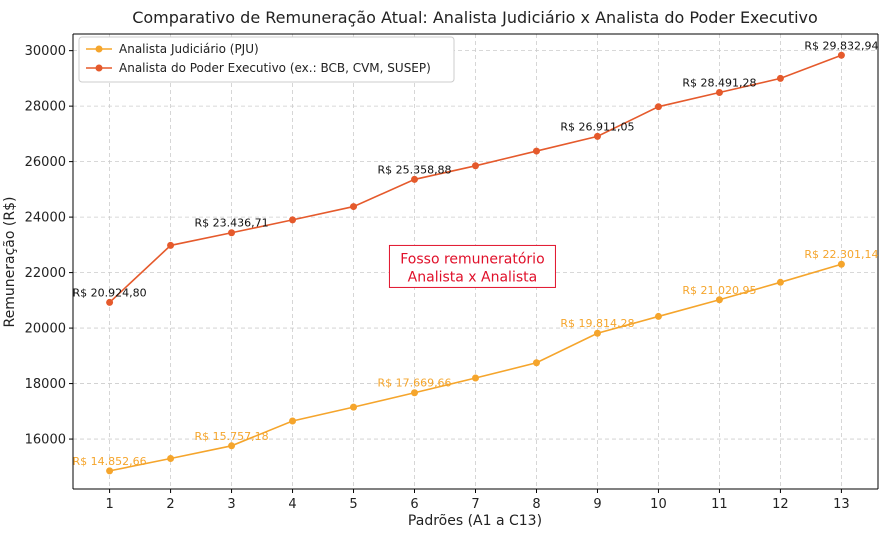 The width and height of the screenshot is (886, 535). What do you see at coordinates (780, 504) in the screenshot?
I see `x-tick-label: 12` at bounding box center [780, 504].